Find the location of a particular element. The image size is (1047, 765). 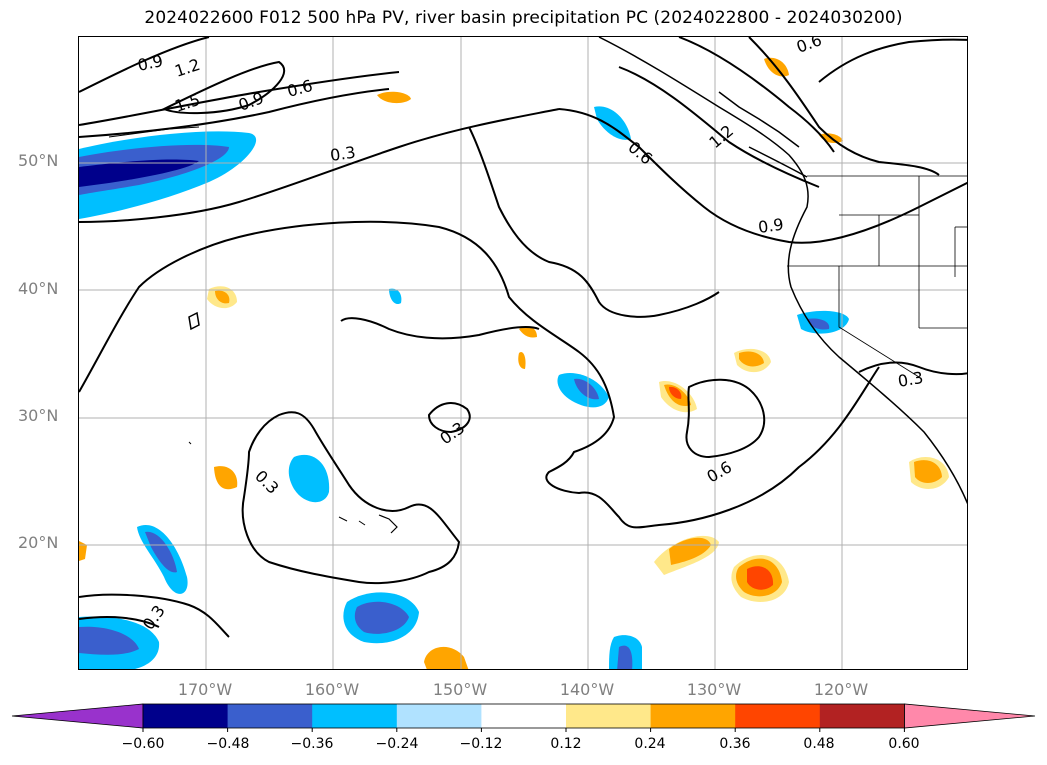

colorbar-tick-label: −0.60 is located at coordinates (143, 744).